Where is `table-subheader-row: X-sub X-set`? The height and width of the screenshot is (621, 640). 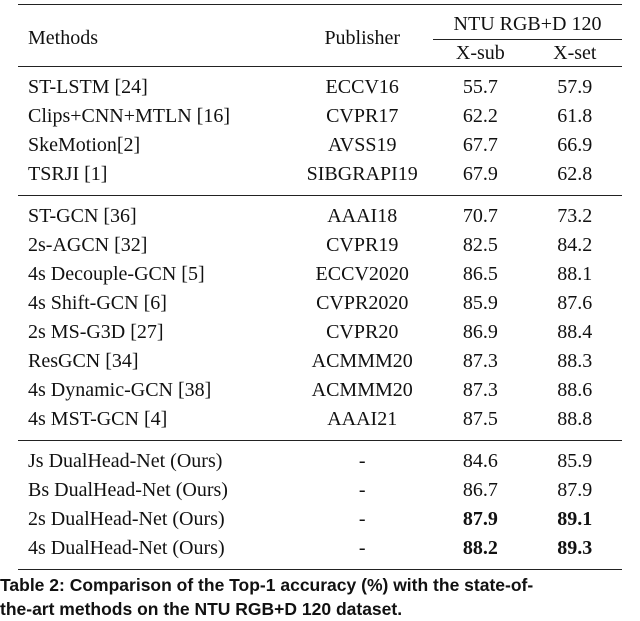
table-subheader-row: X-sub X-set is located at coordinates (320, 53).